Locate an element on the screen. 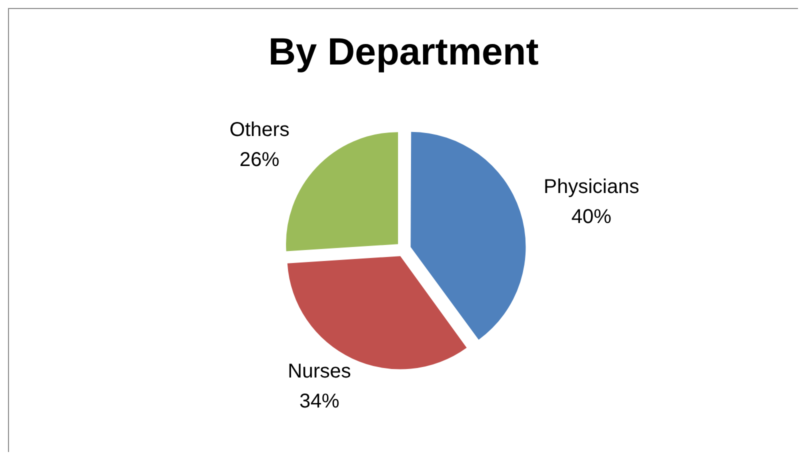 The image size is (806, 460). slice-label: Nurses is located at coordinates (320, 371).